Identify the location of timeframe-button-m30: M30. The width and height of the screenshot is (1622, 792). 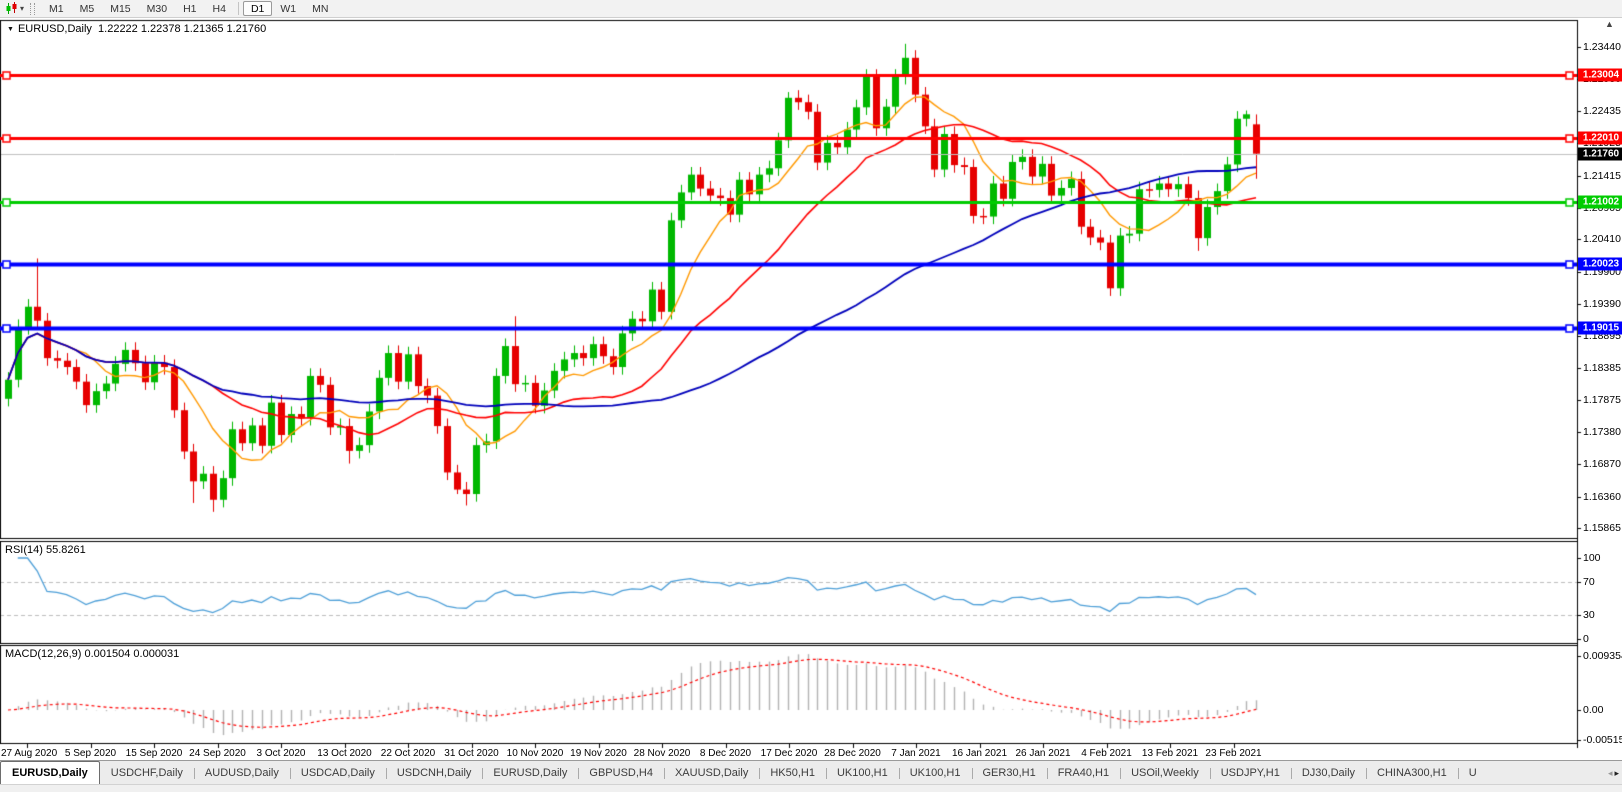
(157, 9).